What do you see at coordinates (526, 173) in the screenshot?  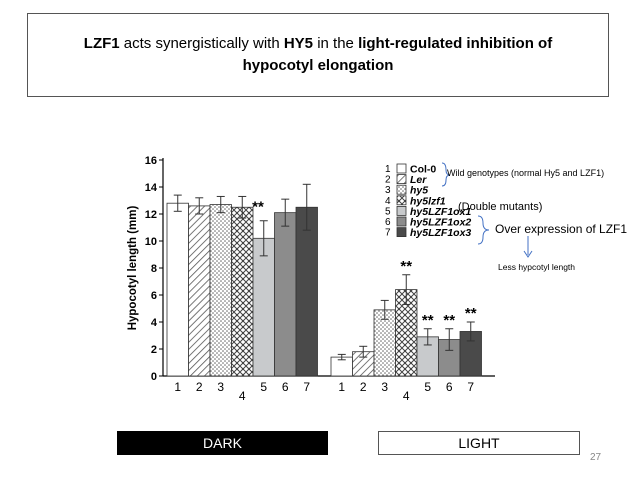 I see `annotation-wild-genotypes: Wild genotypes (normal Hy5 and LZF1)` at bounding box center [526, 173].